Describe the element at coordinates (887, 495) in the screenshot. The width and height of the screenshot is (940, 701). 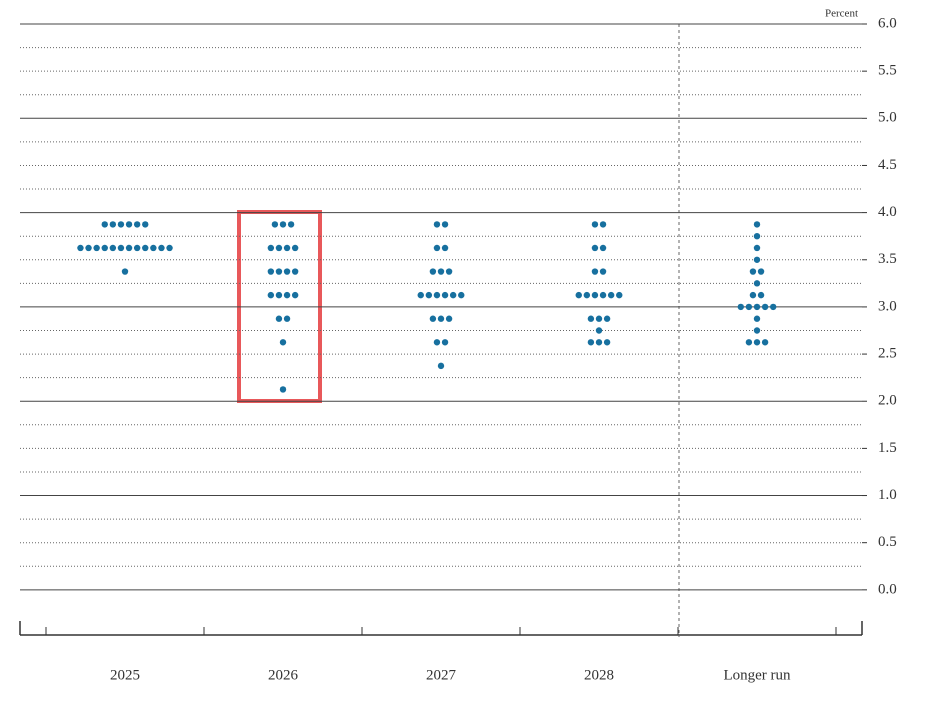
I see `y-tick-label: 1.0` at that location.